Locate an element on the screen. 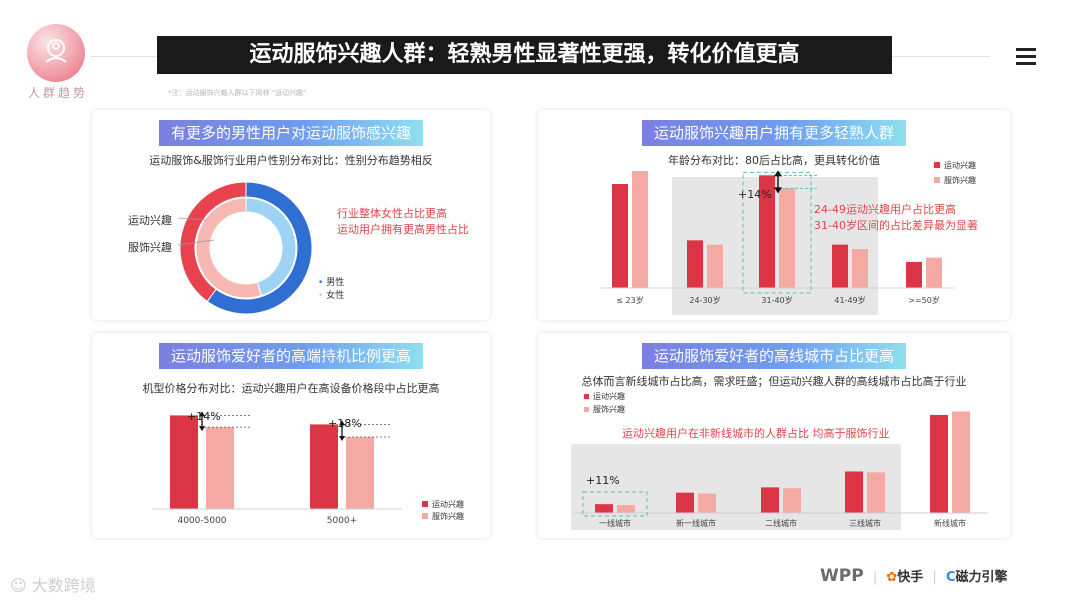 Image resolution: width=1080 pixels, height=608 pixels. footer-logos: WPP | ✿快手 | C磁力引擎 is located at coordinates (914, 576).